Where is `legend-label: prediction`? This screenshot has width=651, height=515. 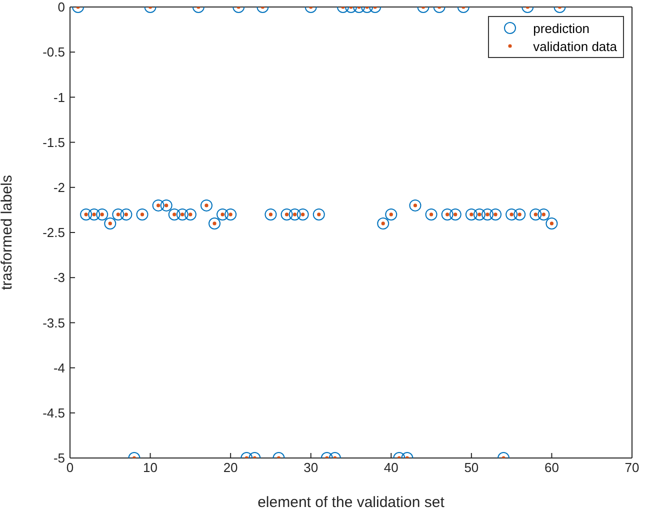
legend-label: prediction is located at coordinates (561, 28).